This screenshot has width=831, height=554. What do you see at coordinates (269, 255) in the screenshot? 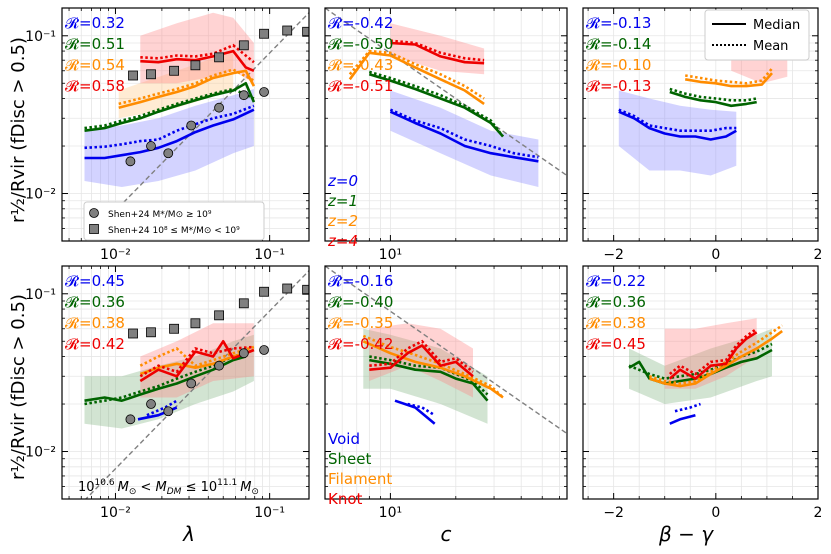
I see `x-tick-label: 10⁻¹` at bounding box center [269, 255].